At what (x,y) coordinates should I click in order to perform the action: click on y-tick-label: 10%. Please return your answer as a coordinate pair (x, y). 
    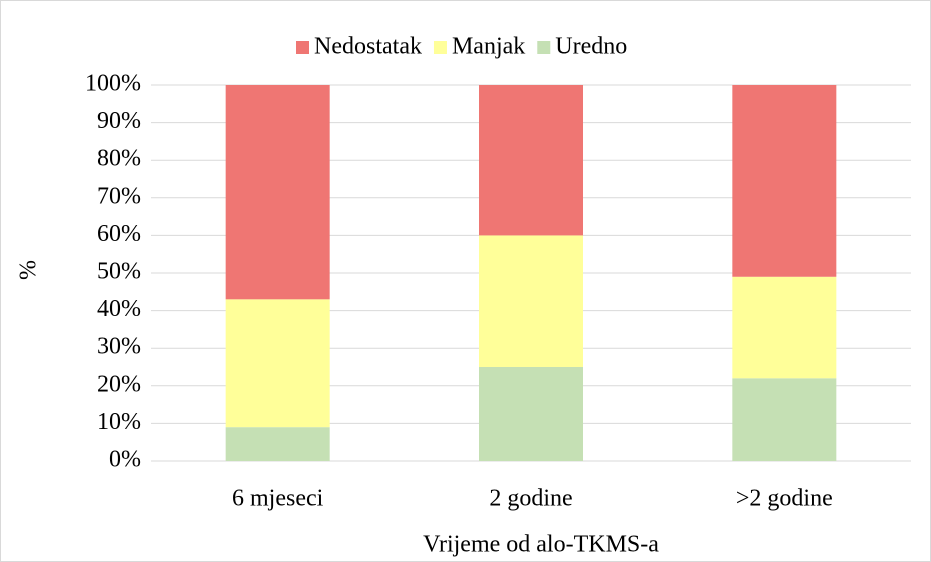
    Looking at the image, I should click on (119, 422).